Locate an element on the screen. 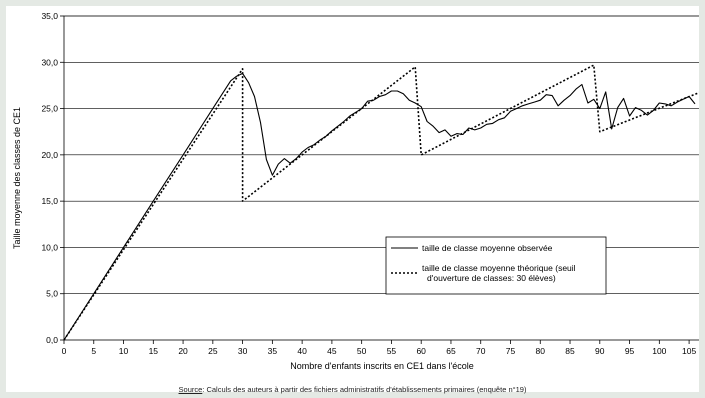  x-tick-label: 100 is located at coordinates (659, 351).